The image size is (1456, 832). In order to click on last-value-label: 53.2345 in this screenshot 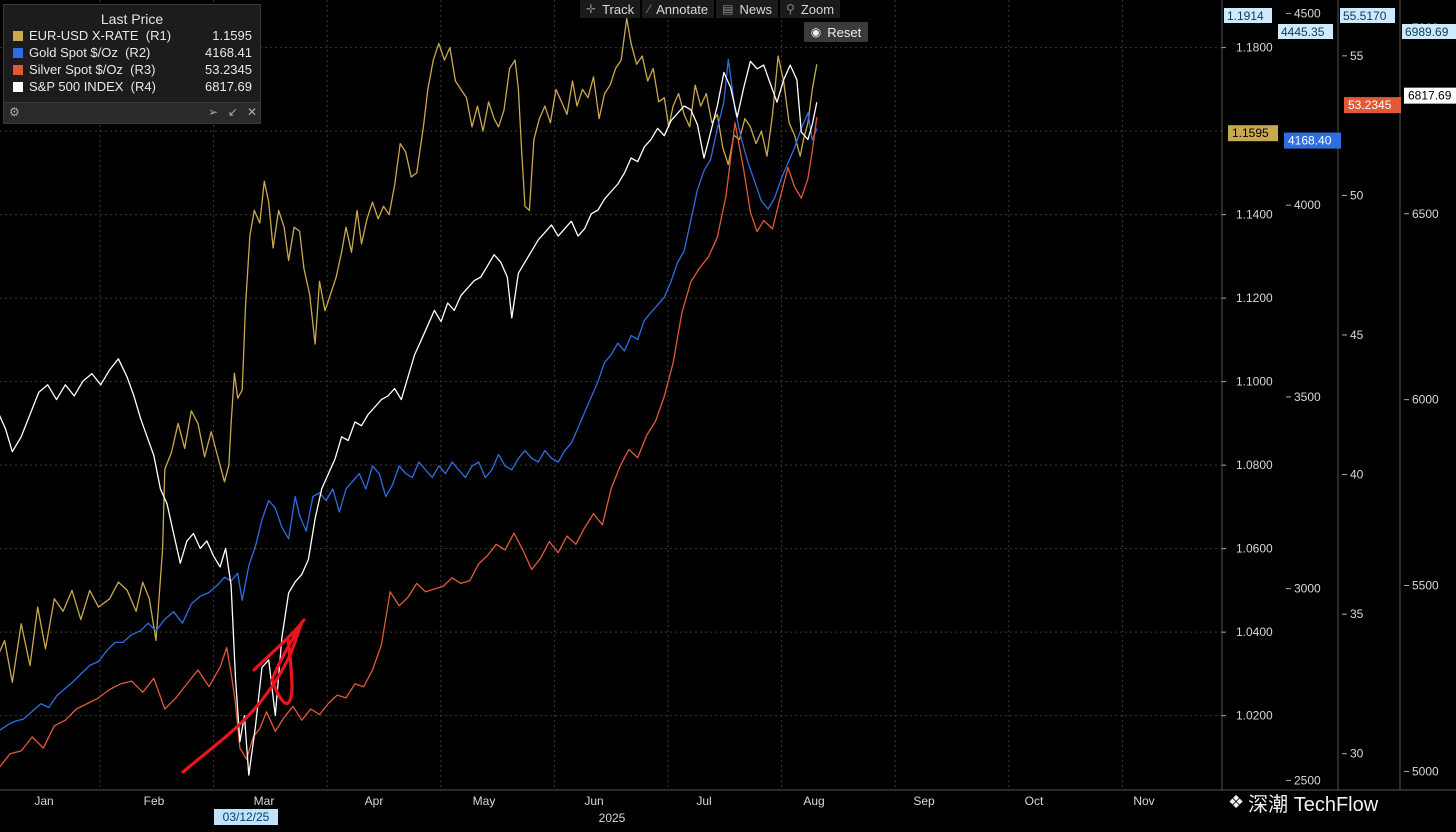, I will do `click(1370, 105)`.